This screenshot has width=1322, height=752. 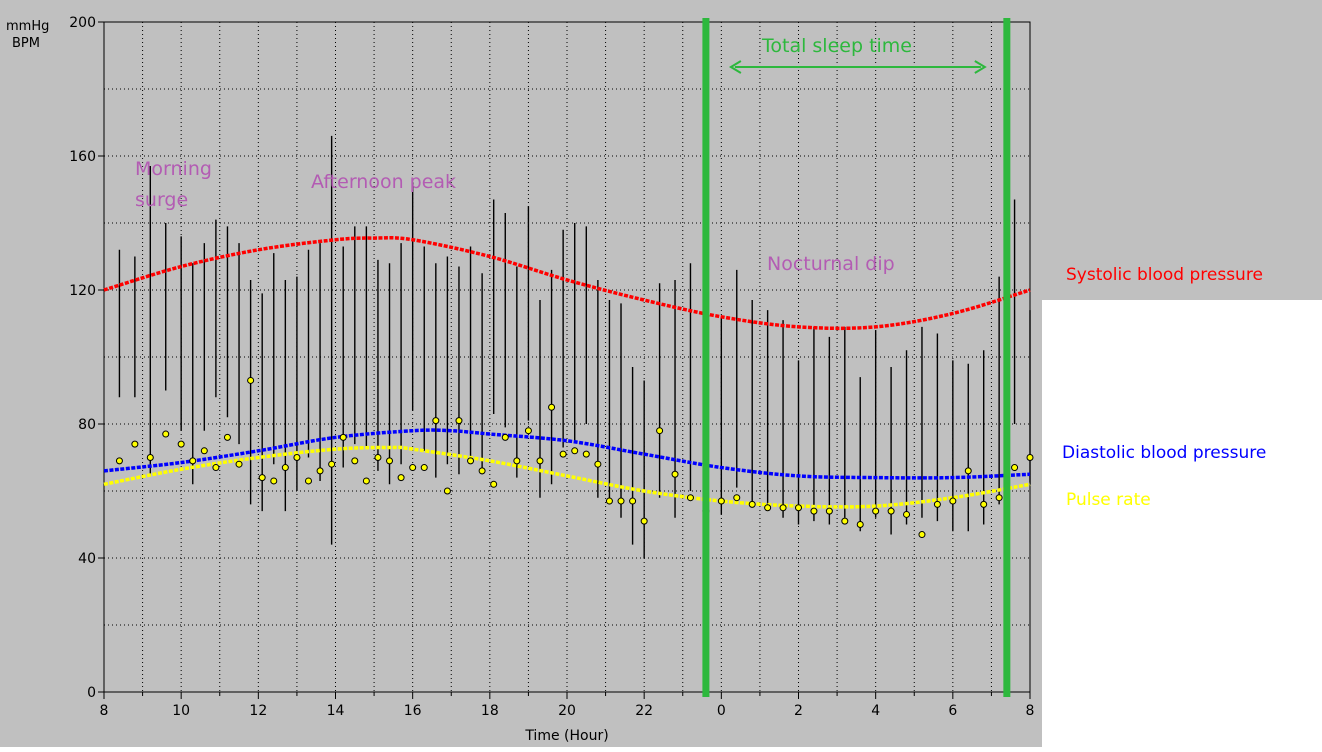 What do you see at coordinates (567, 283) in the screenshot?
I see `systolic-curve` at bounding box center [567, 283].